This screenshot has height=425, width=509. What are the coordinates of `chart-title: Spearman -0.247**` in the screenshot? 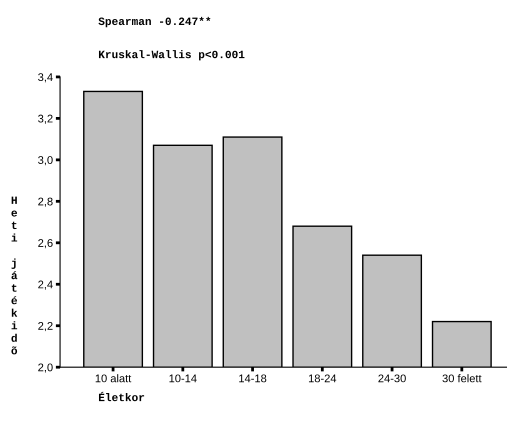 It's located at (154, 22).